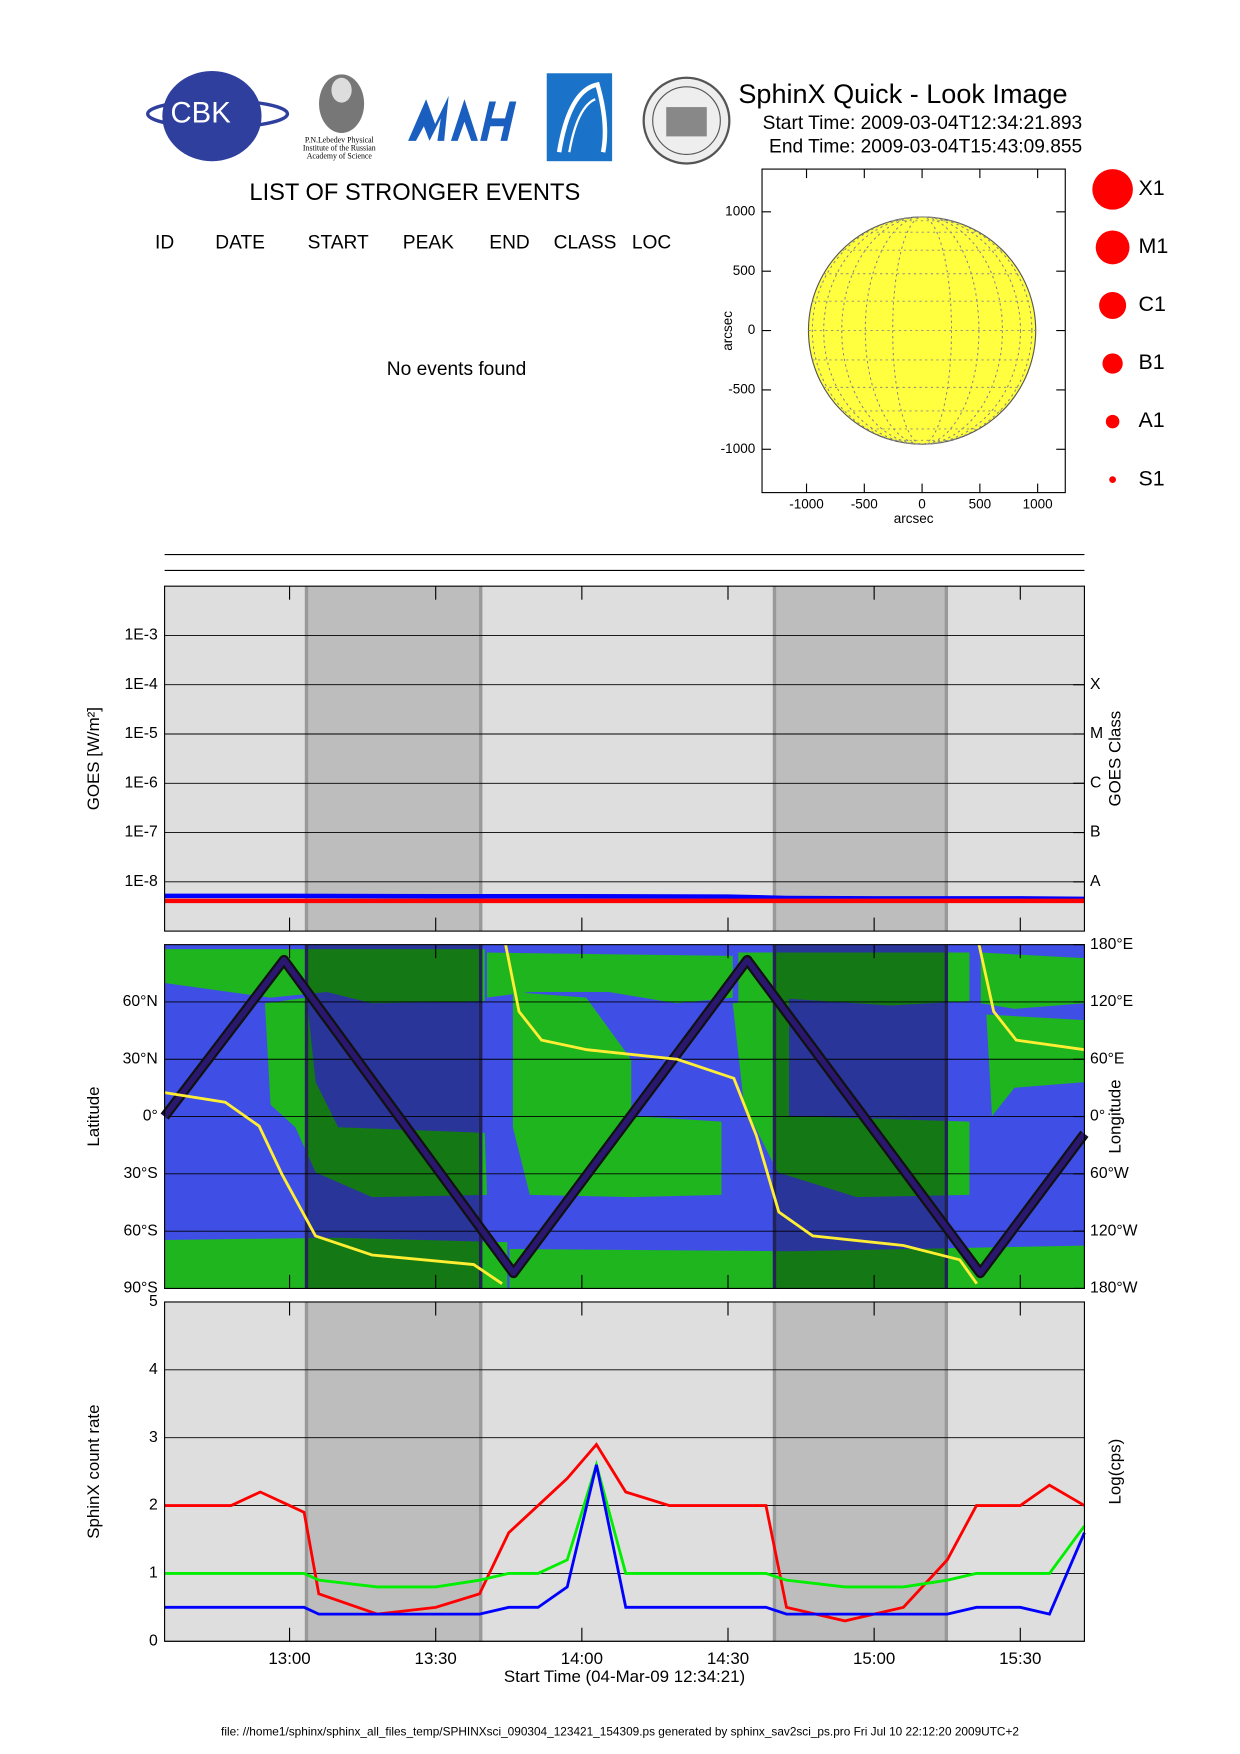  I want to click on disk-meridian, so click(922, 330).